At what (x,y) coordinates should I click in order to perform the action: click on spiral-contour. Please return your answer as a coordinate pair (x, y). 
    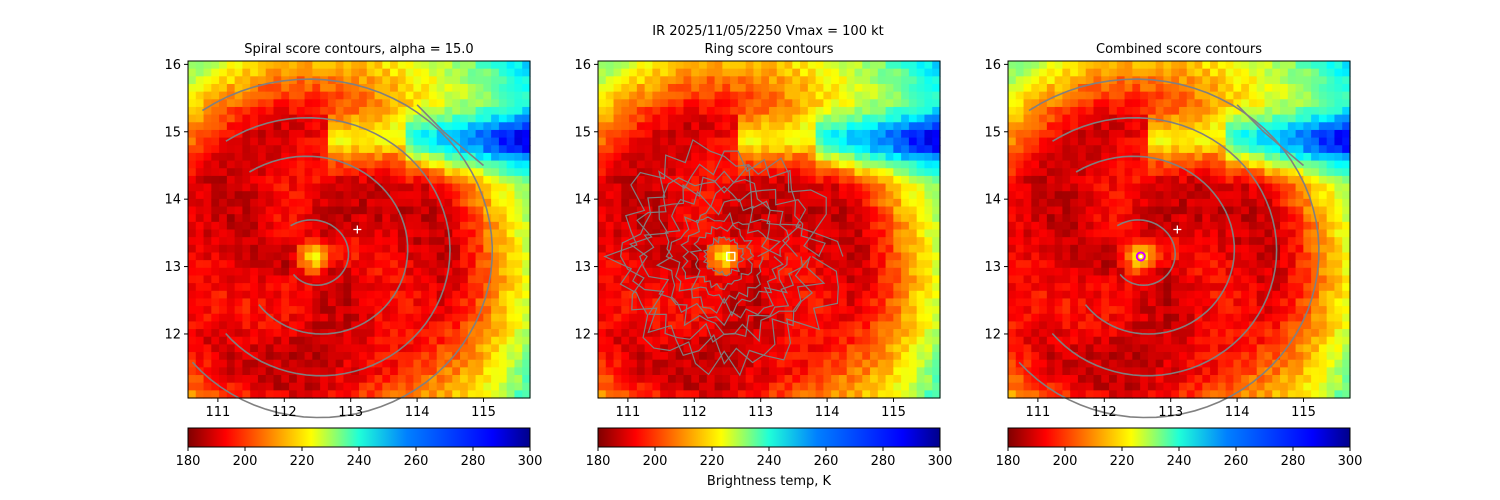
    Looking at the image, I should click on (329, 245).